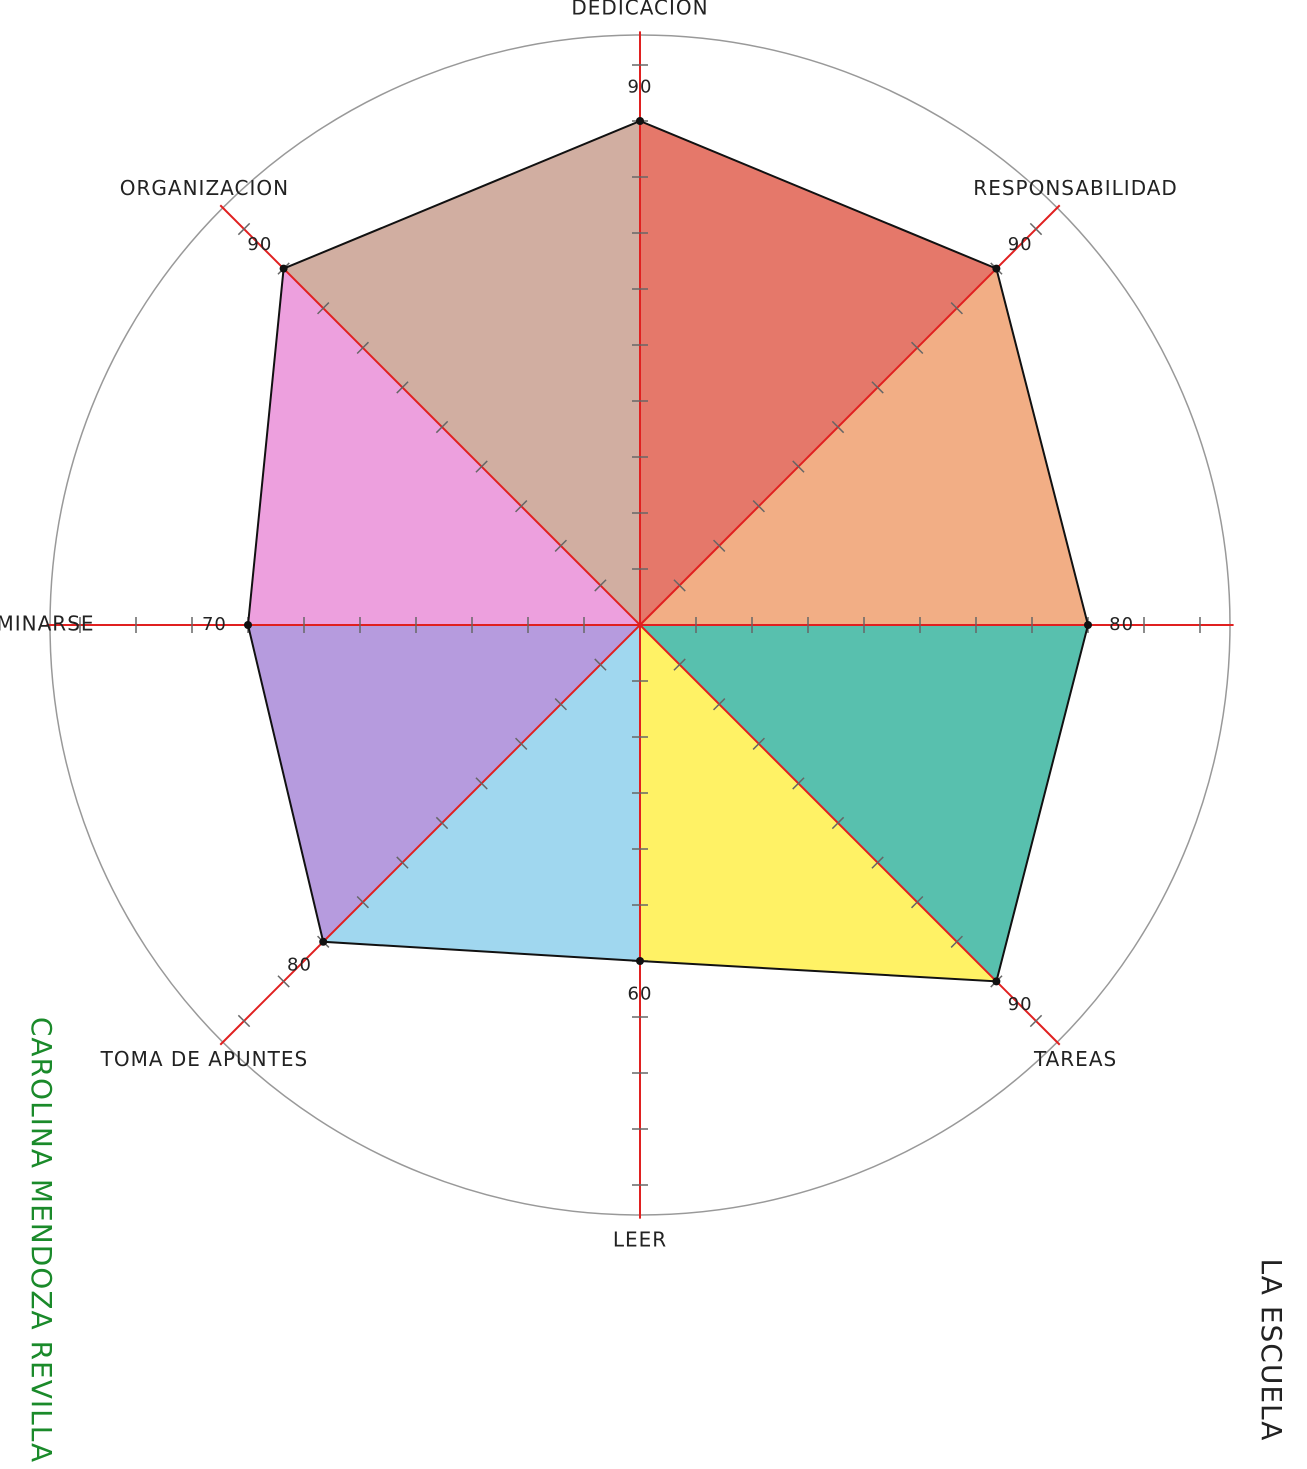 Image resolution: width=1307 pixels, height=1469 pixels. I want to click on axis-label: TAREAS, so click(1075, 1059).